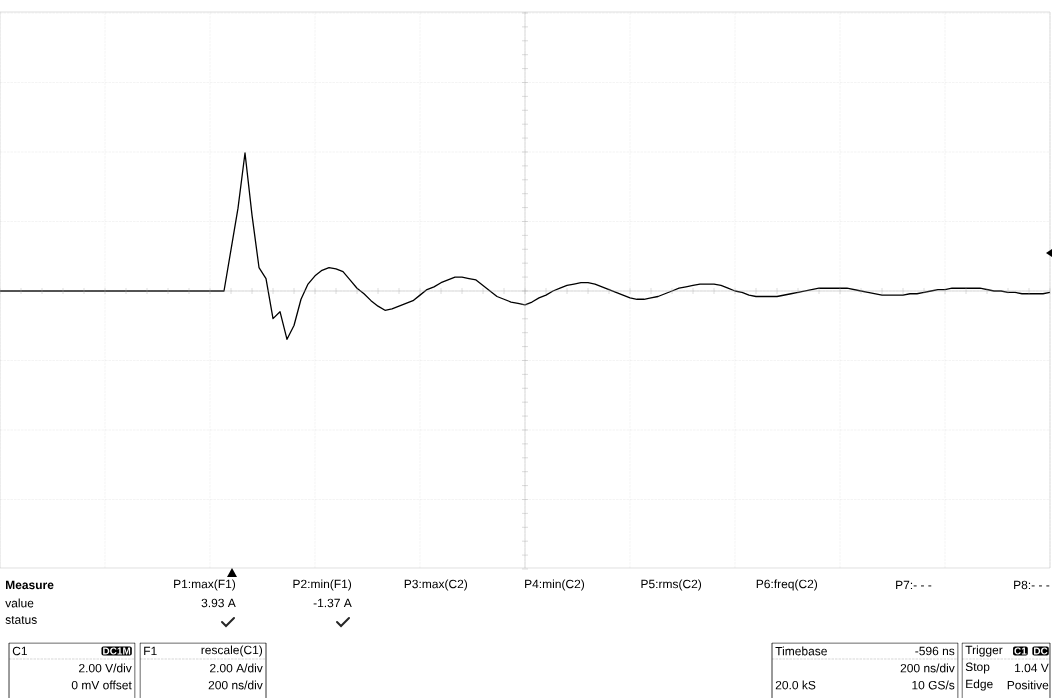  I want to click on text: P3:max(C2), so click(436, 585).